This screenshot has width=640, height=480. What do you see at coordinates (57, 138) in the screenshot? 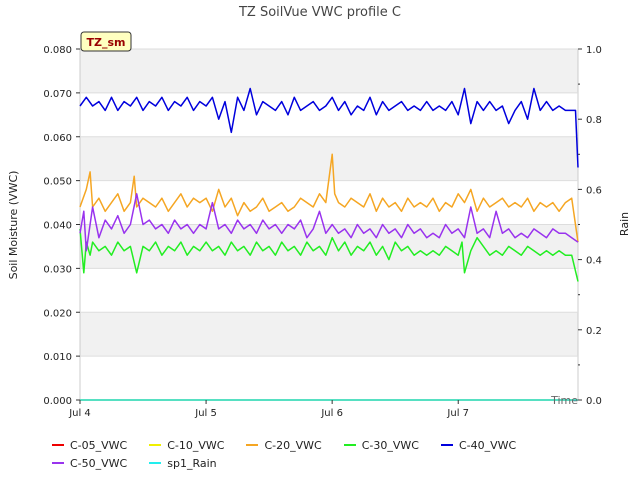
I see `y-tick-label: 0.060` at bounding box center [57, 138].